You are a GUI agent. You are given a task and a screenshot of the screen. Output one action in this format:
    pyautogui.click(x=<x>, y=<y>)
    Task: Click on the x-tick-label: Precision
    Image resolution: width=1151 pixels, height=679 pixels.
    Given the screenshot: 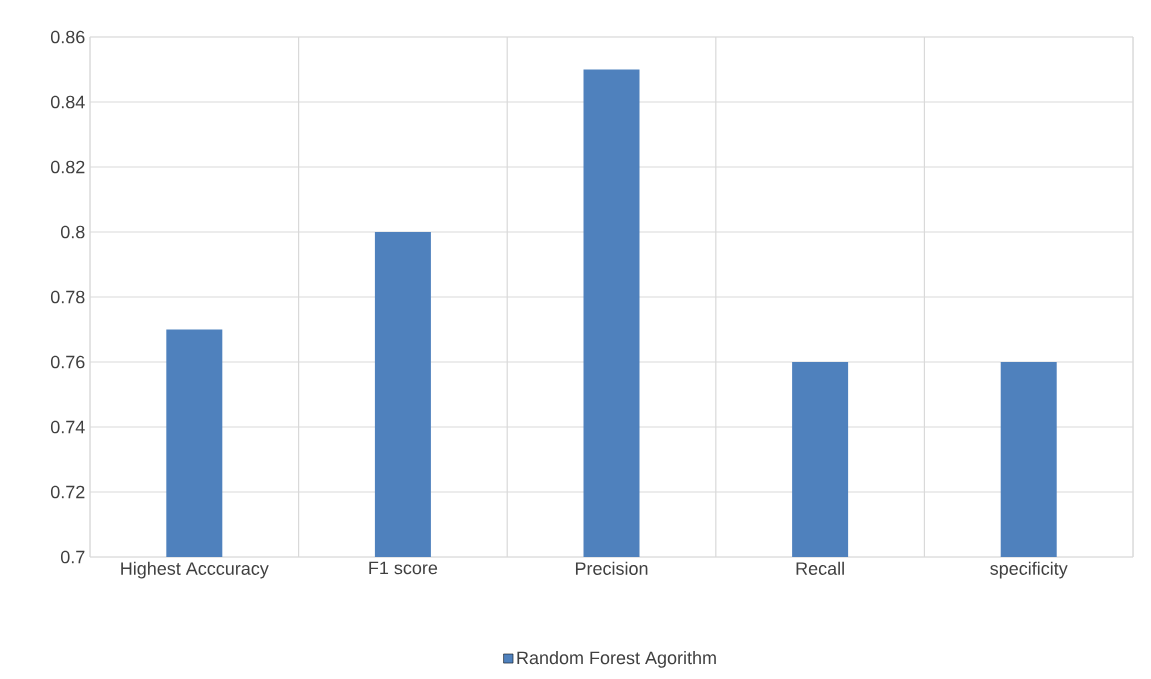 What is the action you would take?
    pyautogui.click(x=611, y=568)
    